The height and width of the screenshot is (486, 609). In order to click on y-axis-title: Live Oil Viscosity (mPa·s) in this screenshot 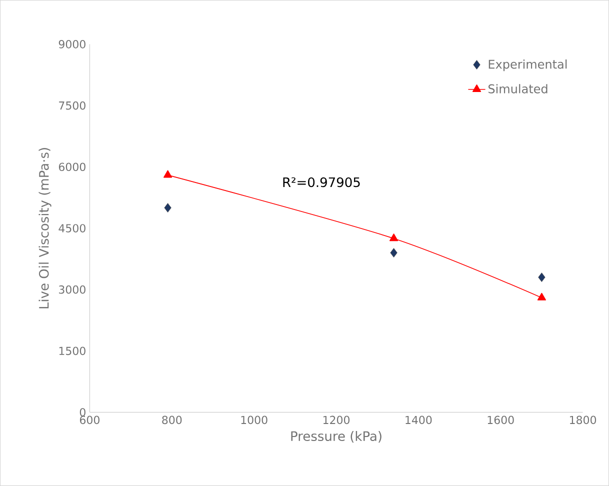, I will do `click(45, 228)`.